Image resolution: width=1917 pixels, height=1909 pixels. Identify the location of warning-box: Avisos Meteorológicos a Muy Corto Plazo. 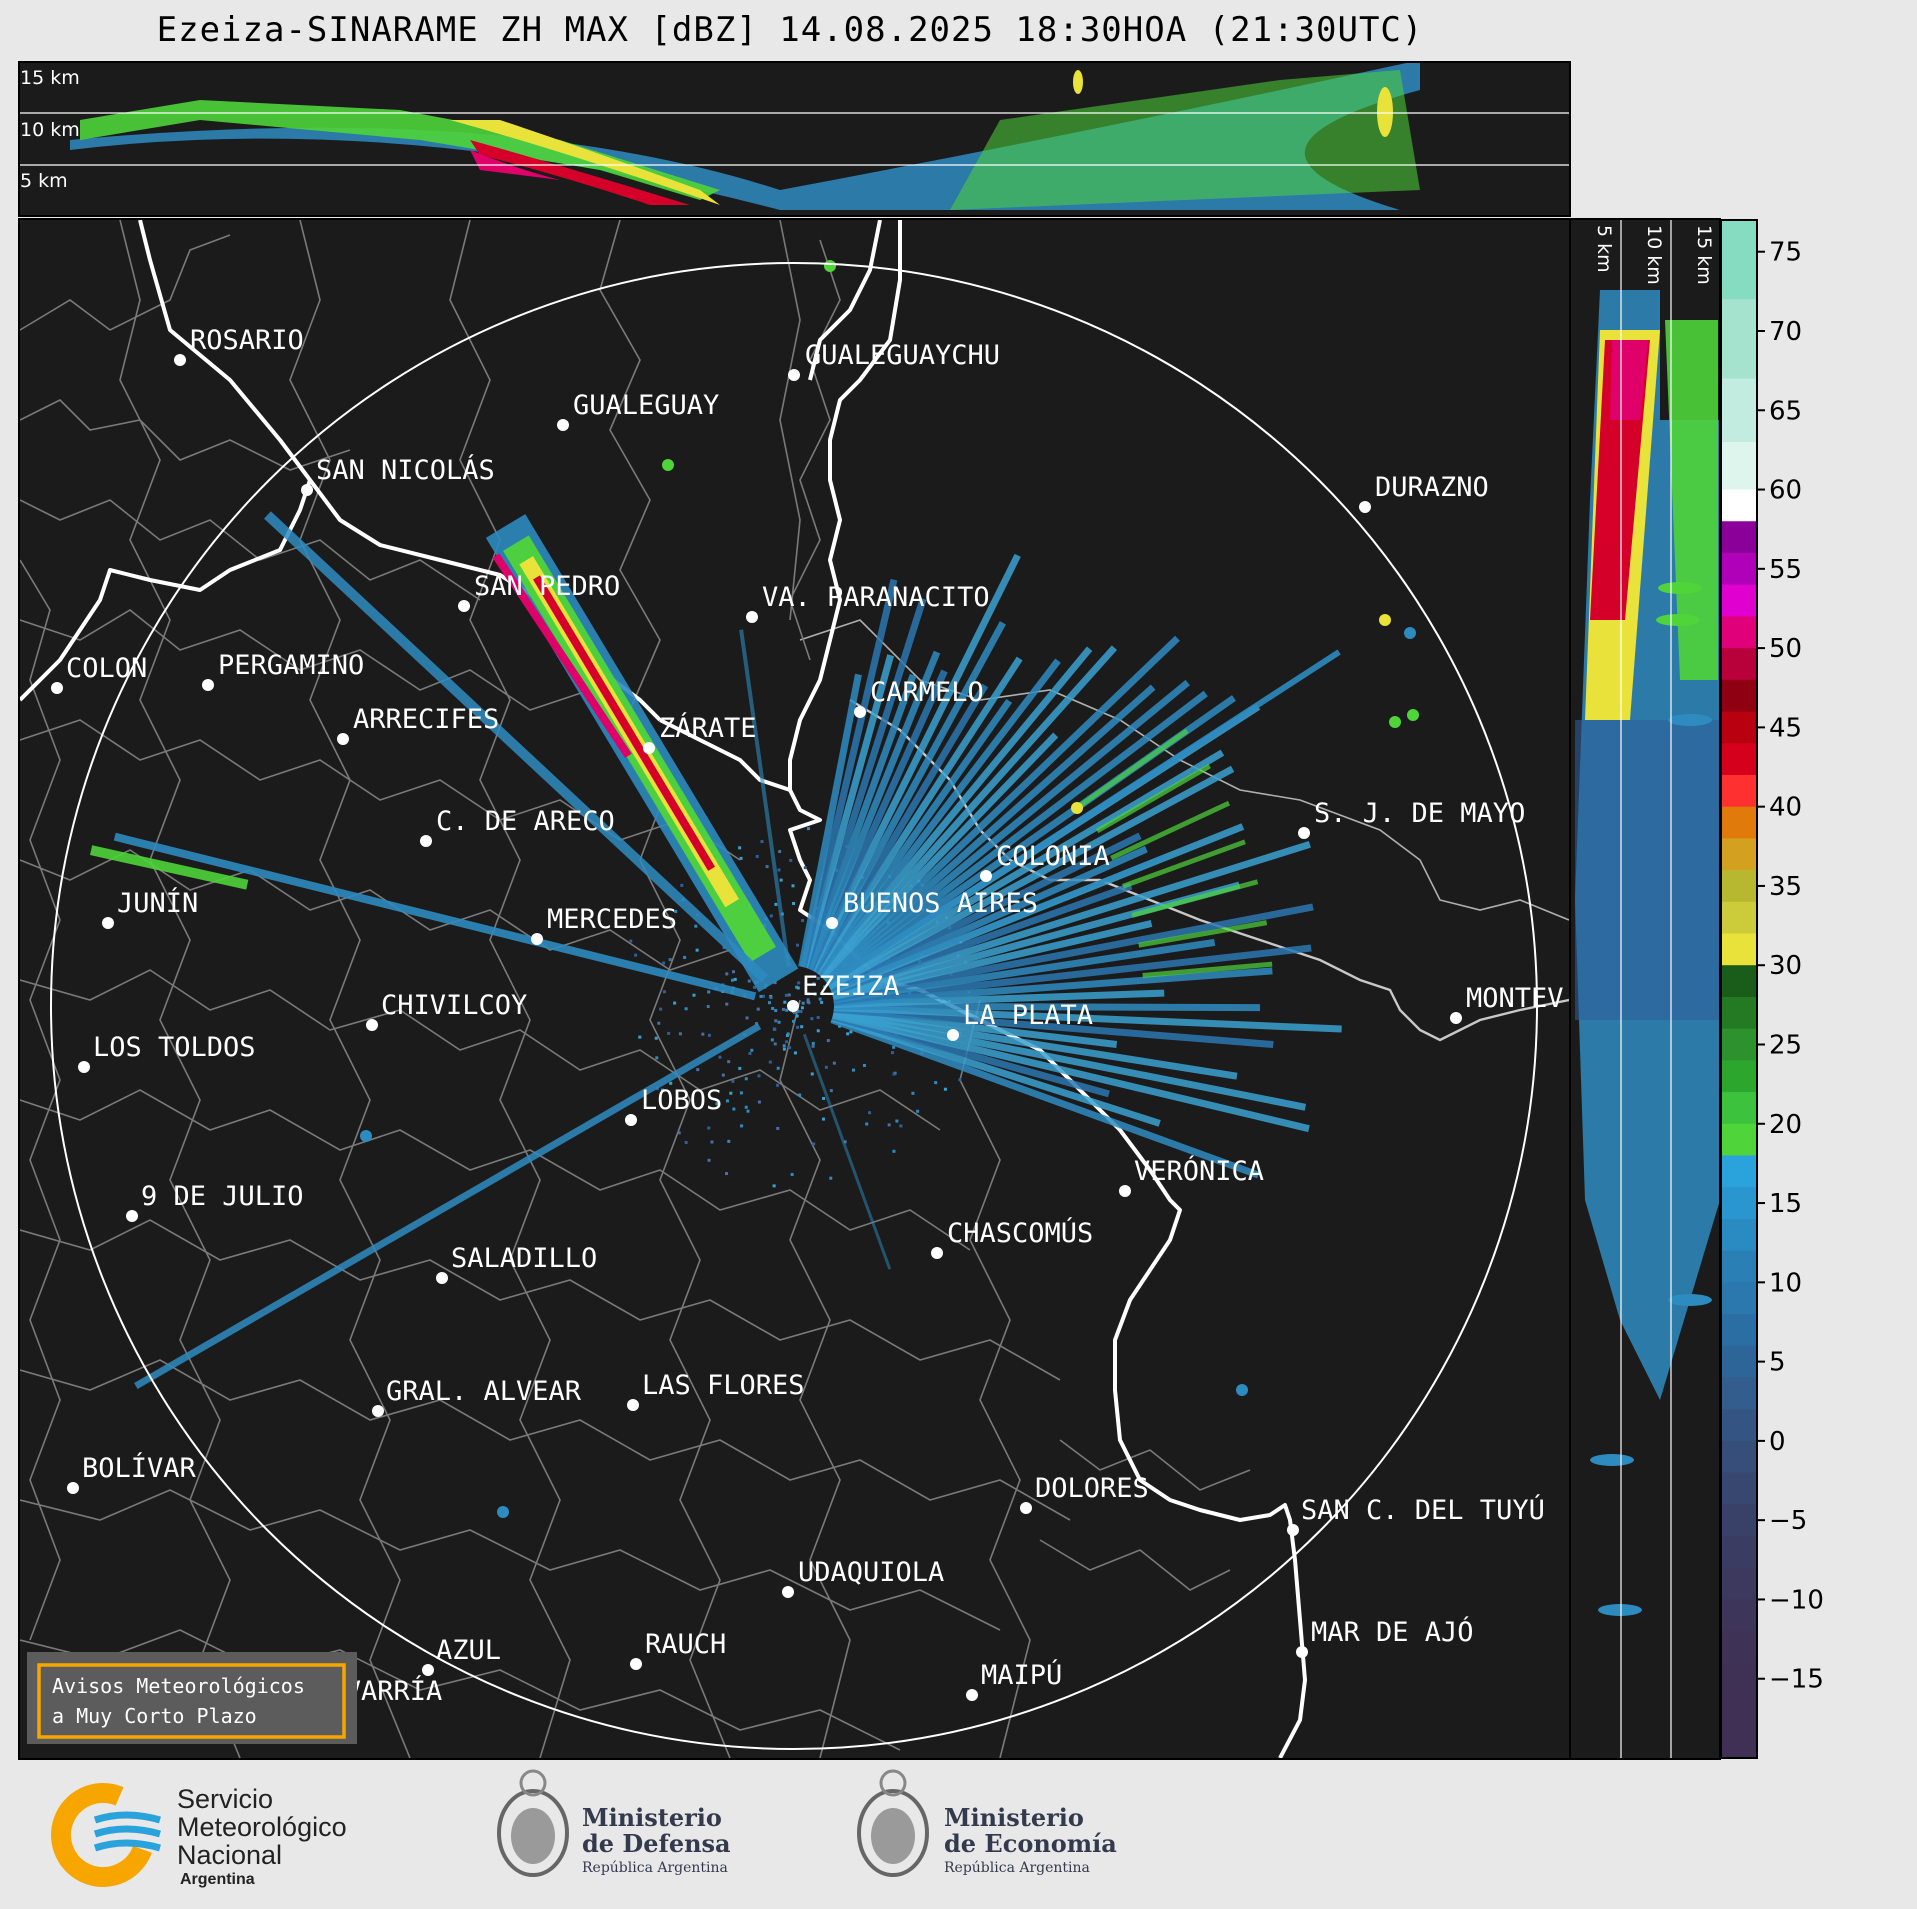
(192, 1698).